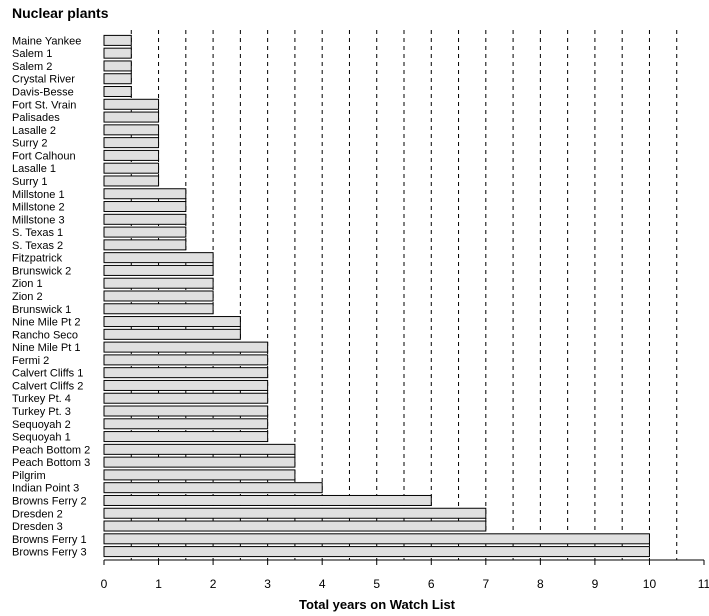 The height and width of the screenshot is (616, 709). Describe the element at coordinates (49, 553) in the screenshot. I see `category-label: Browns Ferry 3` at that location.